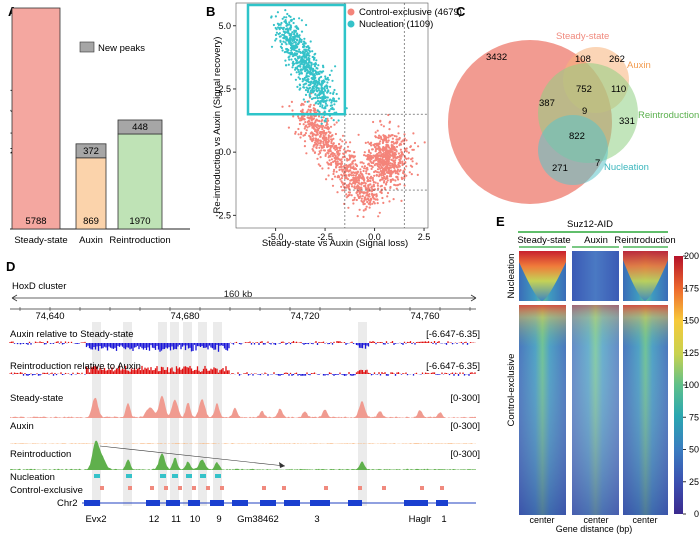 The width and height of the screenshot is (700, 534). What do you see at coordinates (67, 503) in the screenshot?
I see `chromosome-label: Chr2` at bounding box center [67, 503].